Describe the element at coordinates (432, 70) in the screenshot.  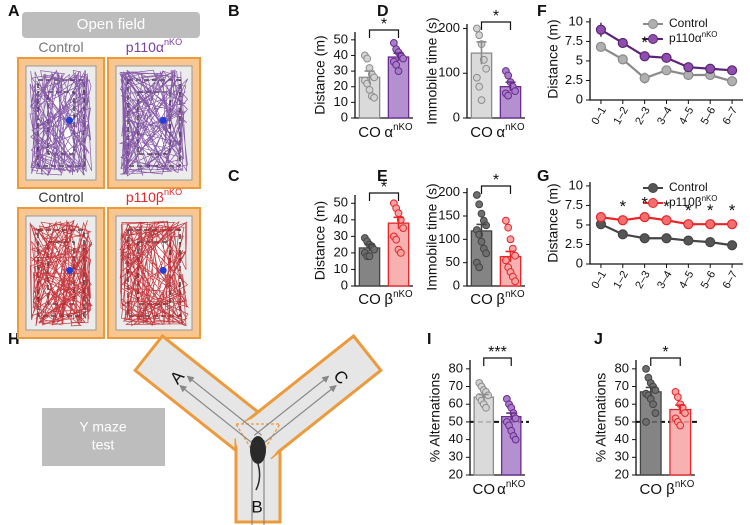
I see `y-axis-label: Immobile time (s)` at that location.